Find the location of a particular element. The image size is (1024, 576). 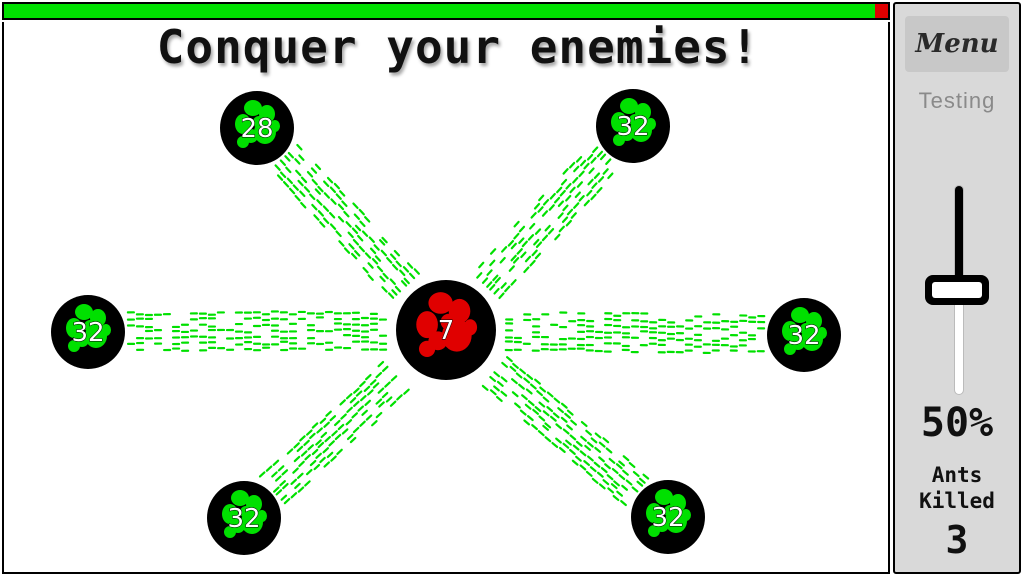

colony-bottom-left: 32 is located at coordinates (244, 518).